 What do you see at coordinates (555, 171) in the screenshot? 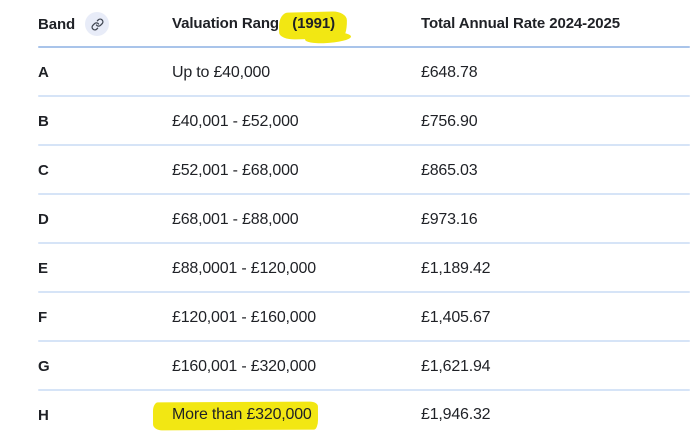
I see `rate-cell: £865.03` at bounding box center [555, 171].